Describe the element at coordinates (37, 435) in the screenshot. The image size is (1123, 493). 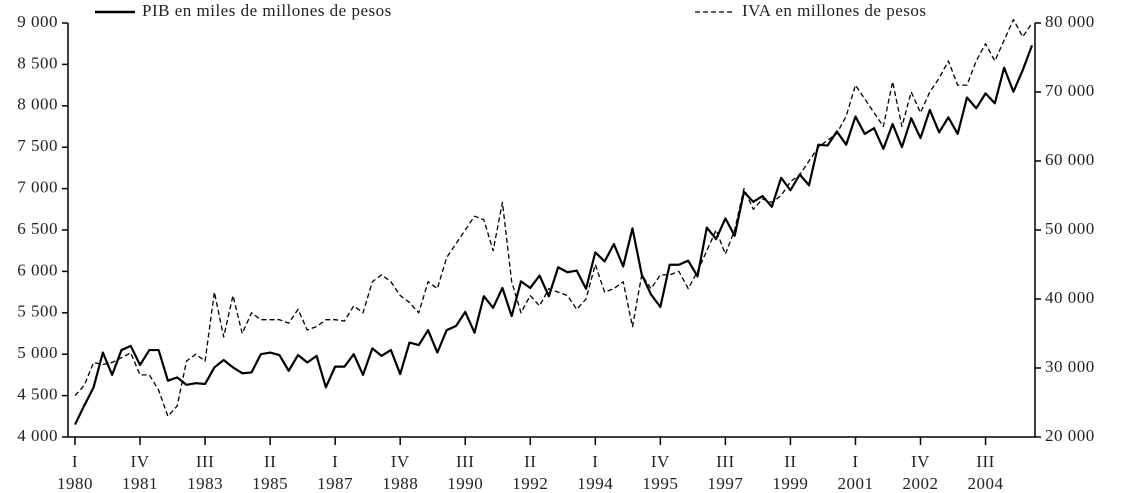
I see `y-tick-label: 4 000` at that location.